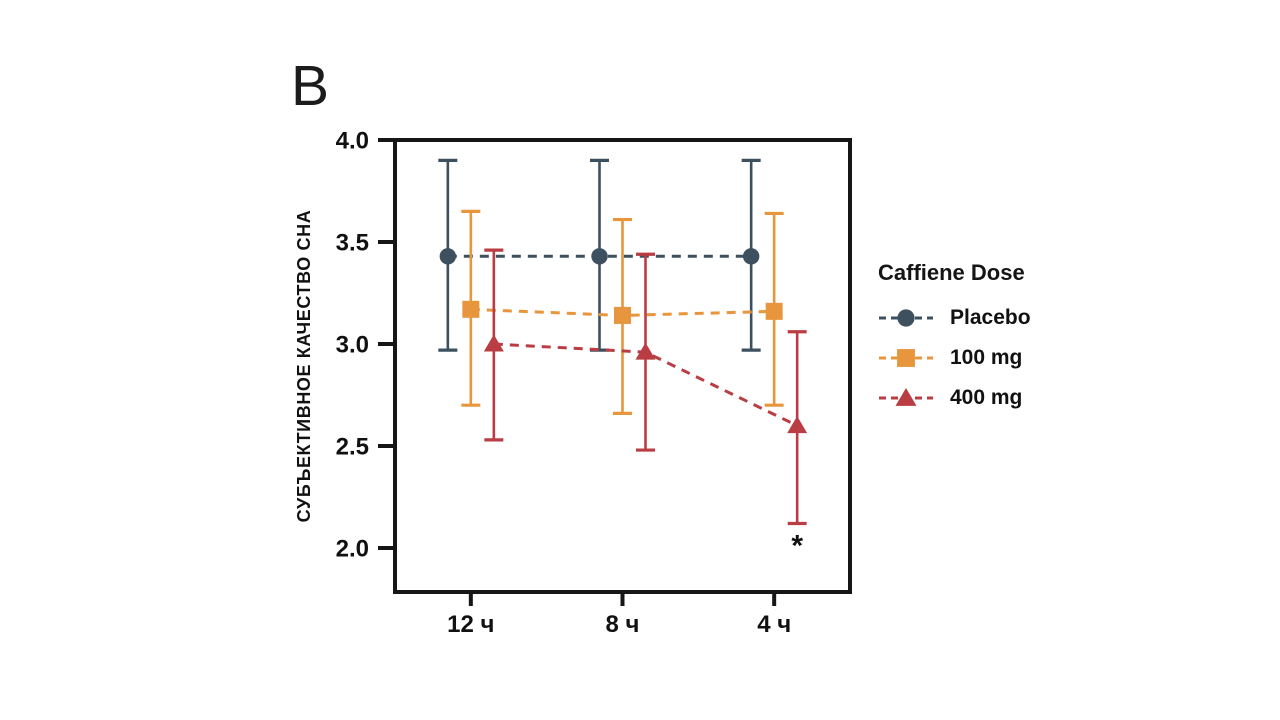  I want to click on y-axis-title: СУБЪЕКТИВНОЕ КАЧЕСТВО СНА, so click(304, 366).